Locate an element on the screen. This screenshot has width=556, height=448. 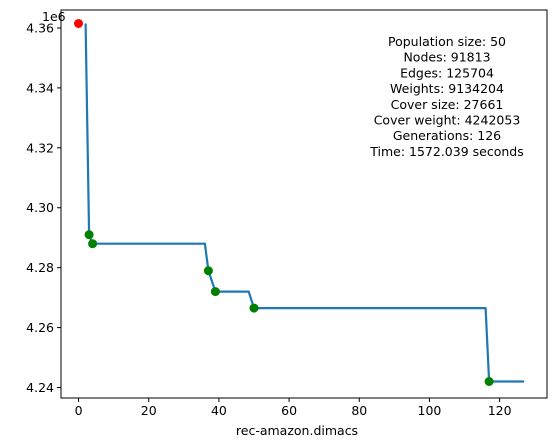
annotation-line: Nodes: 91813 is located at coordinates (446, 57).